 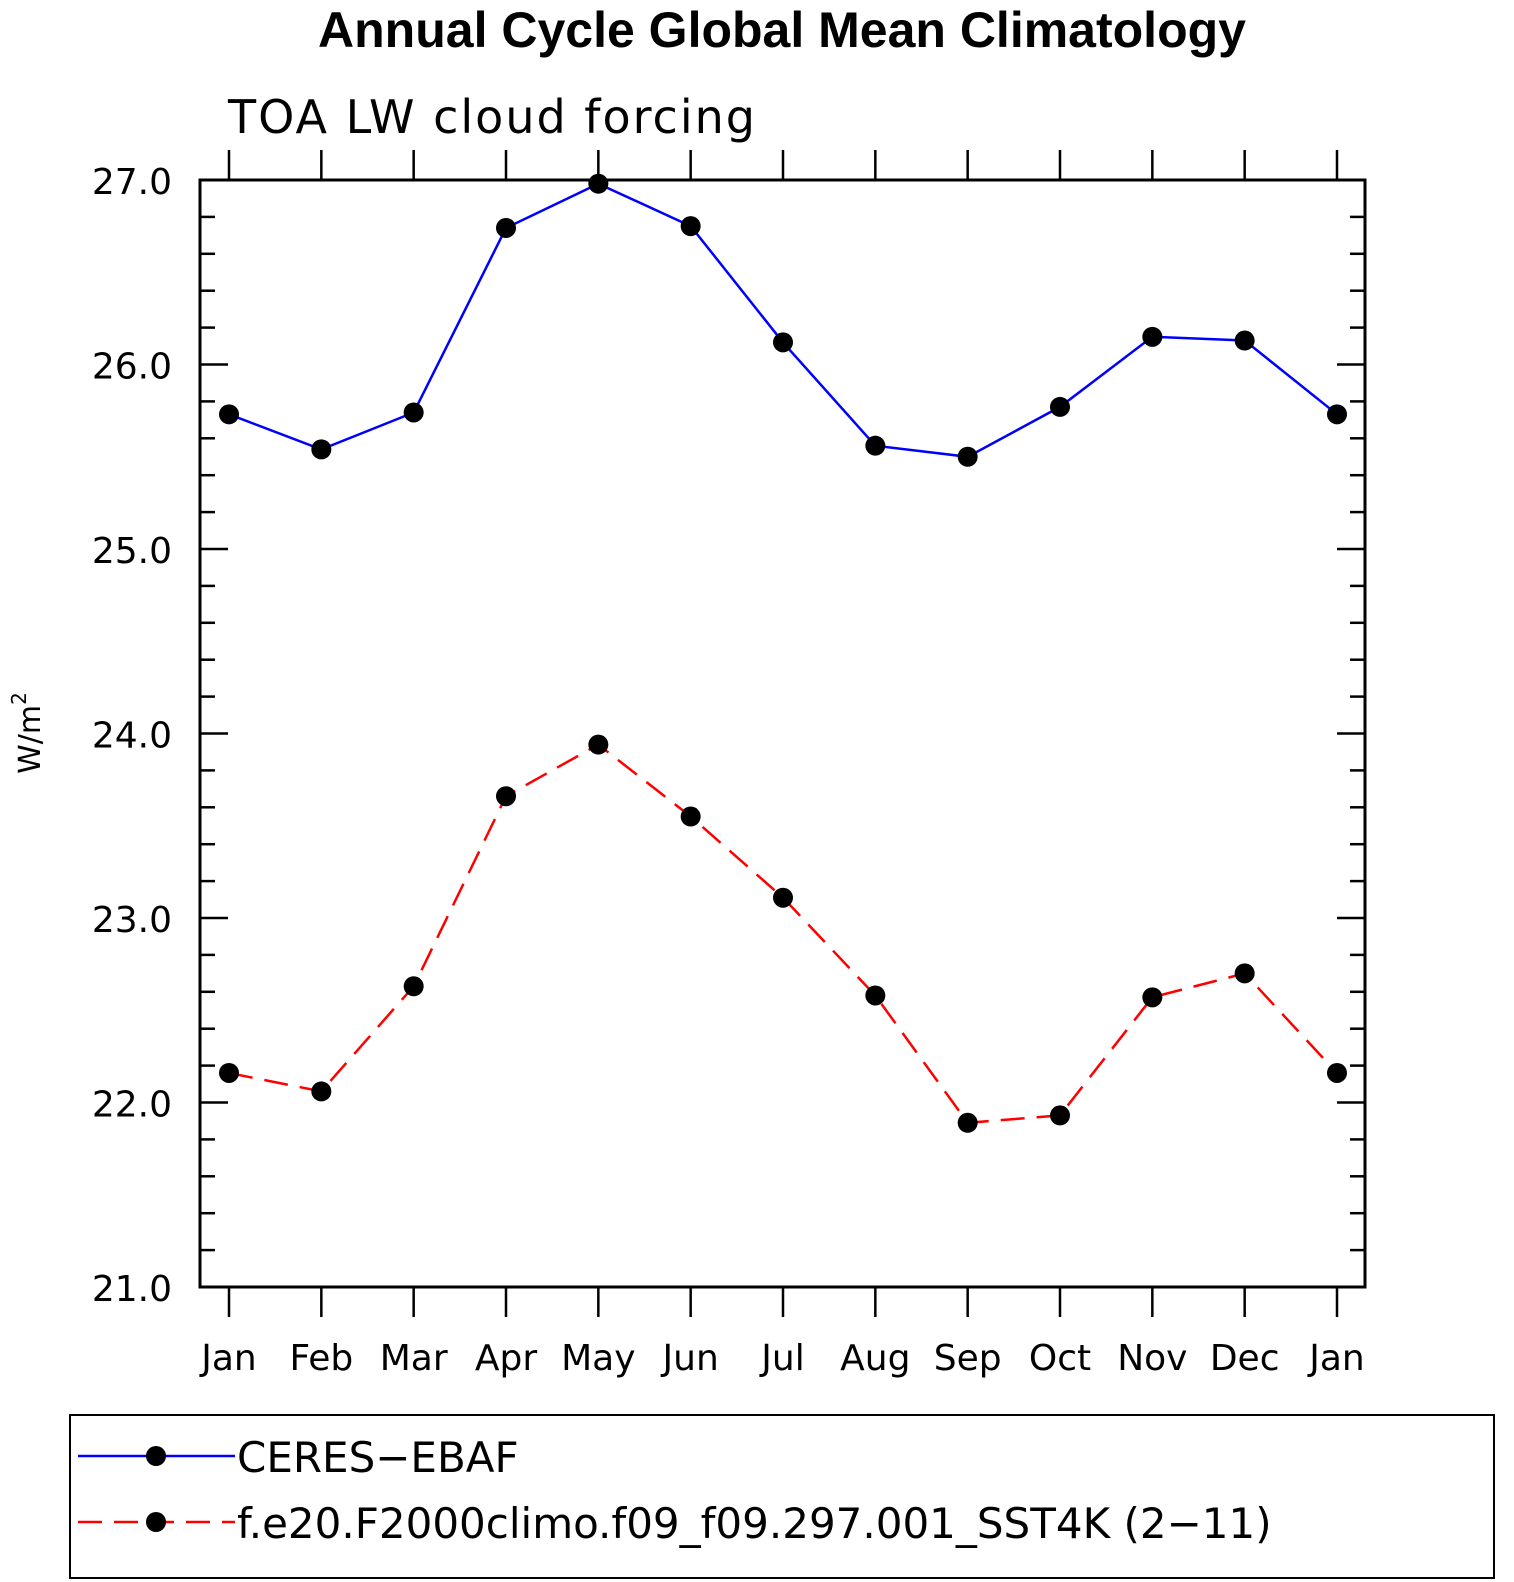 What do you see at coordinates (506, 1358) in the screenshot?
I see `x-tick-label: Apr` at bounding box center [506, 1358].